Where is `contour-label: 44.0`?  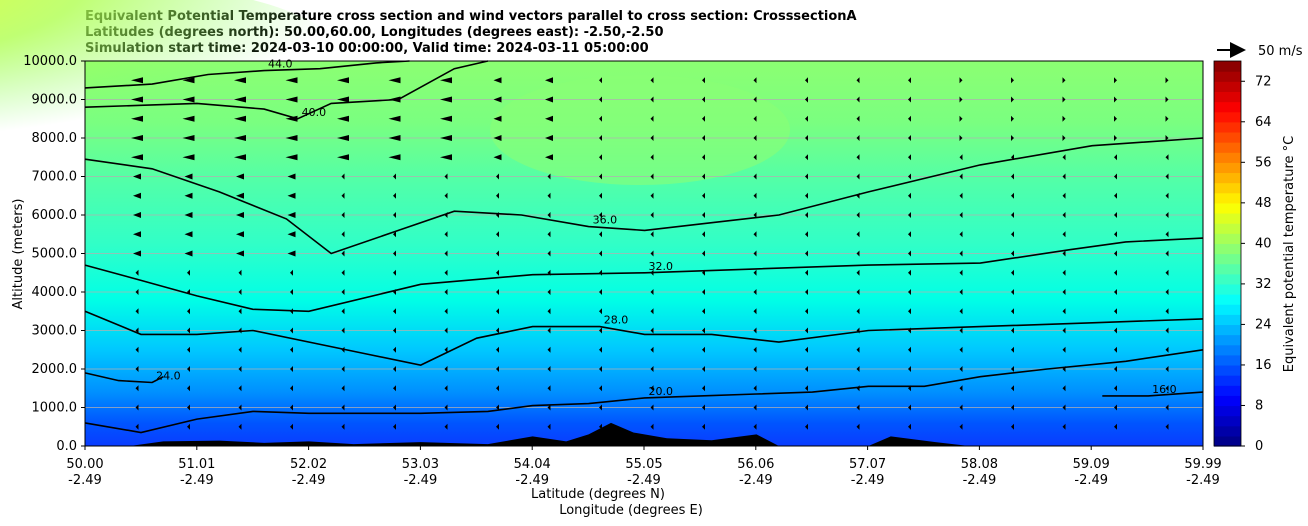
contour-label: 44.0 is located at coordinates (280, 64).